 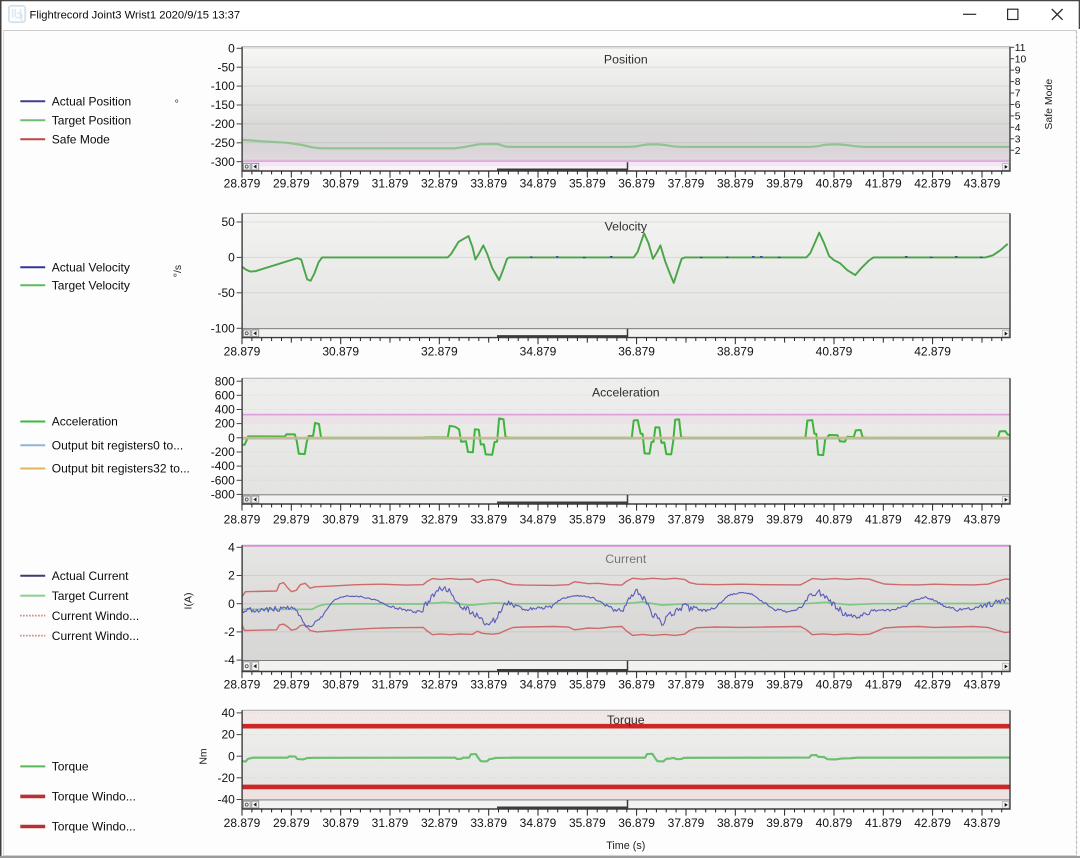 I want to click on svg-text: -40, so click(x=226, y=800).